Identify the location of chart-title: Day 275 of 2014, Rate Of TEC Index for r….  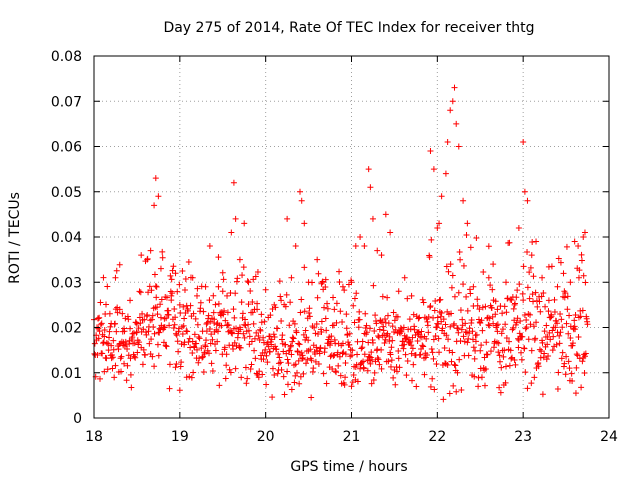
(348, 28).